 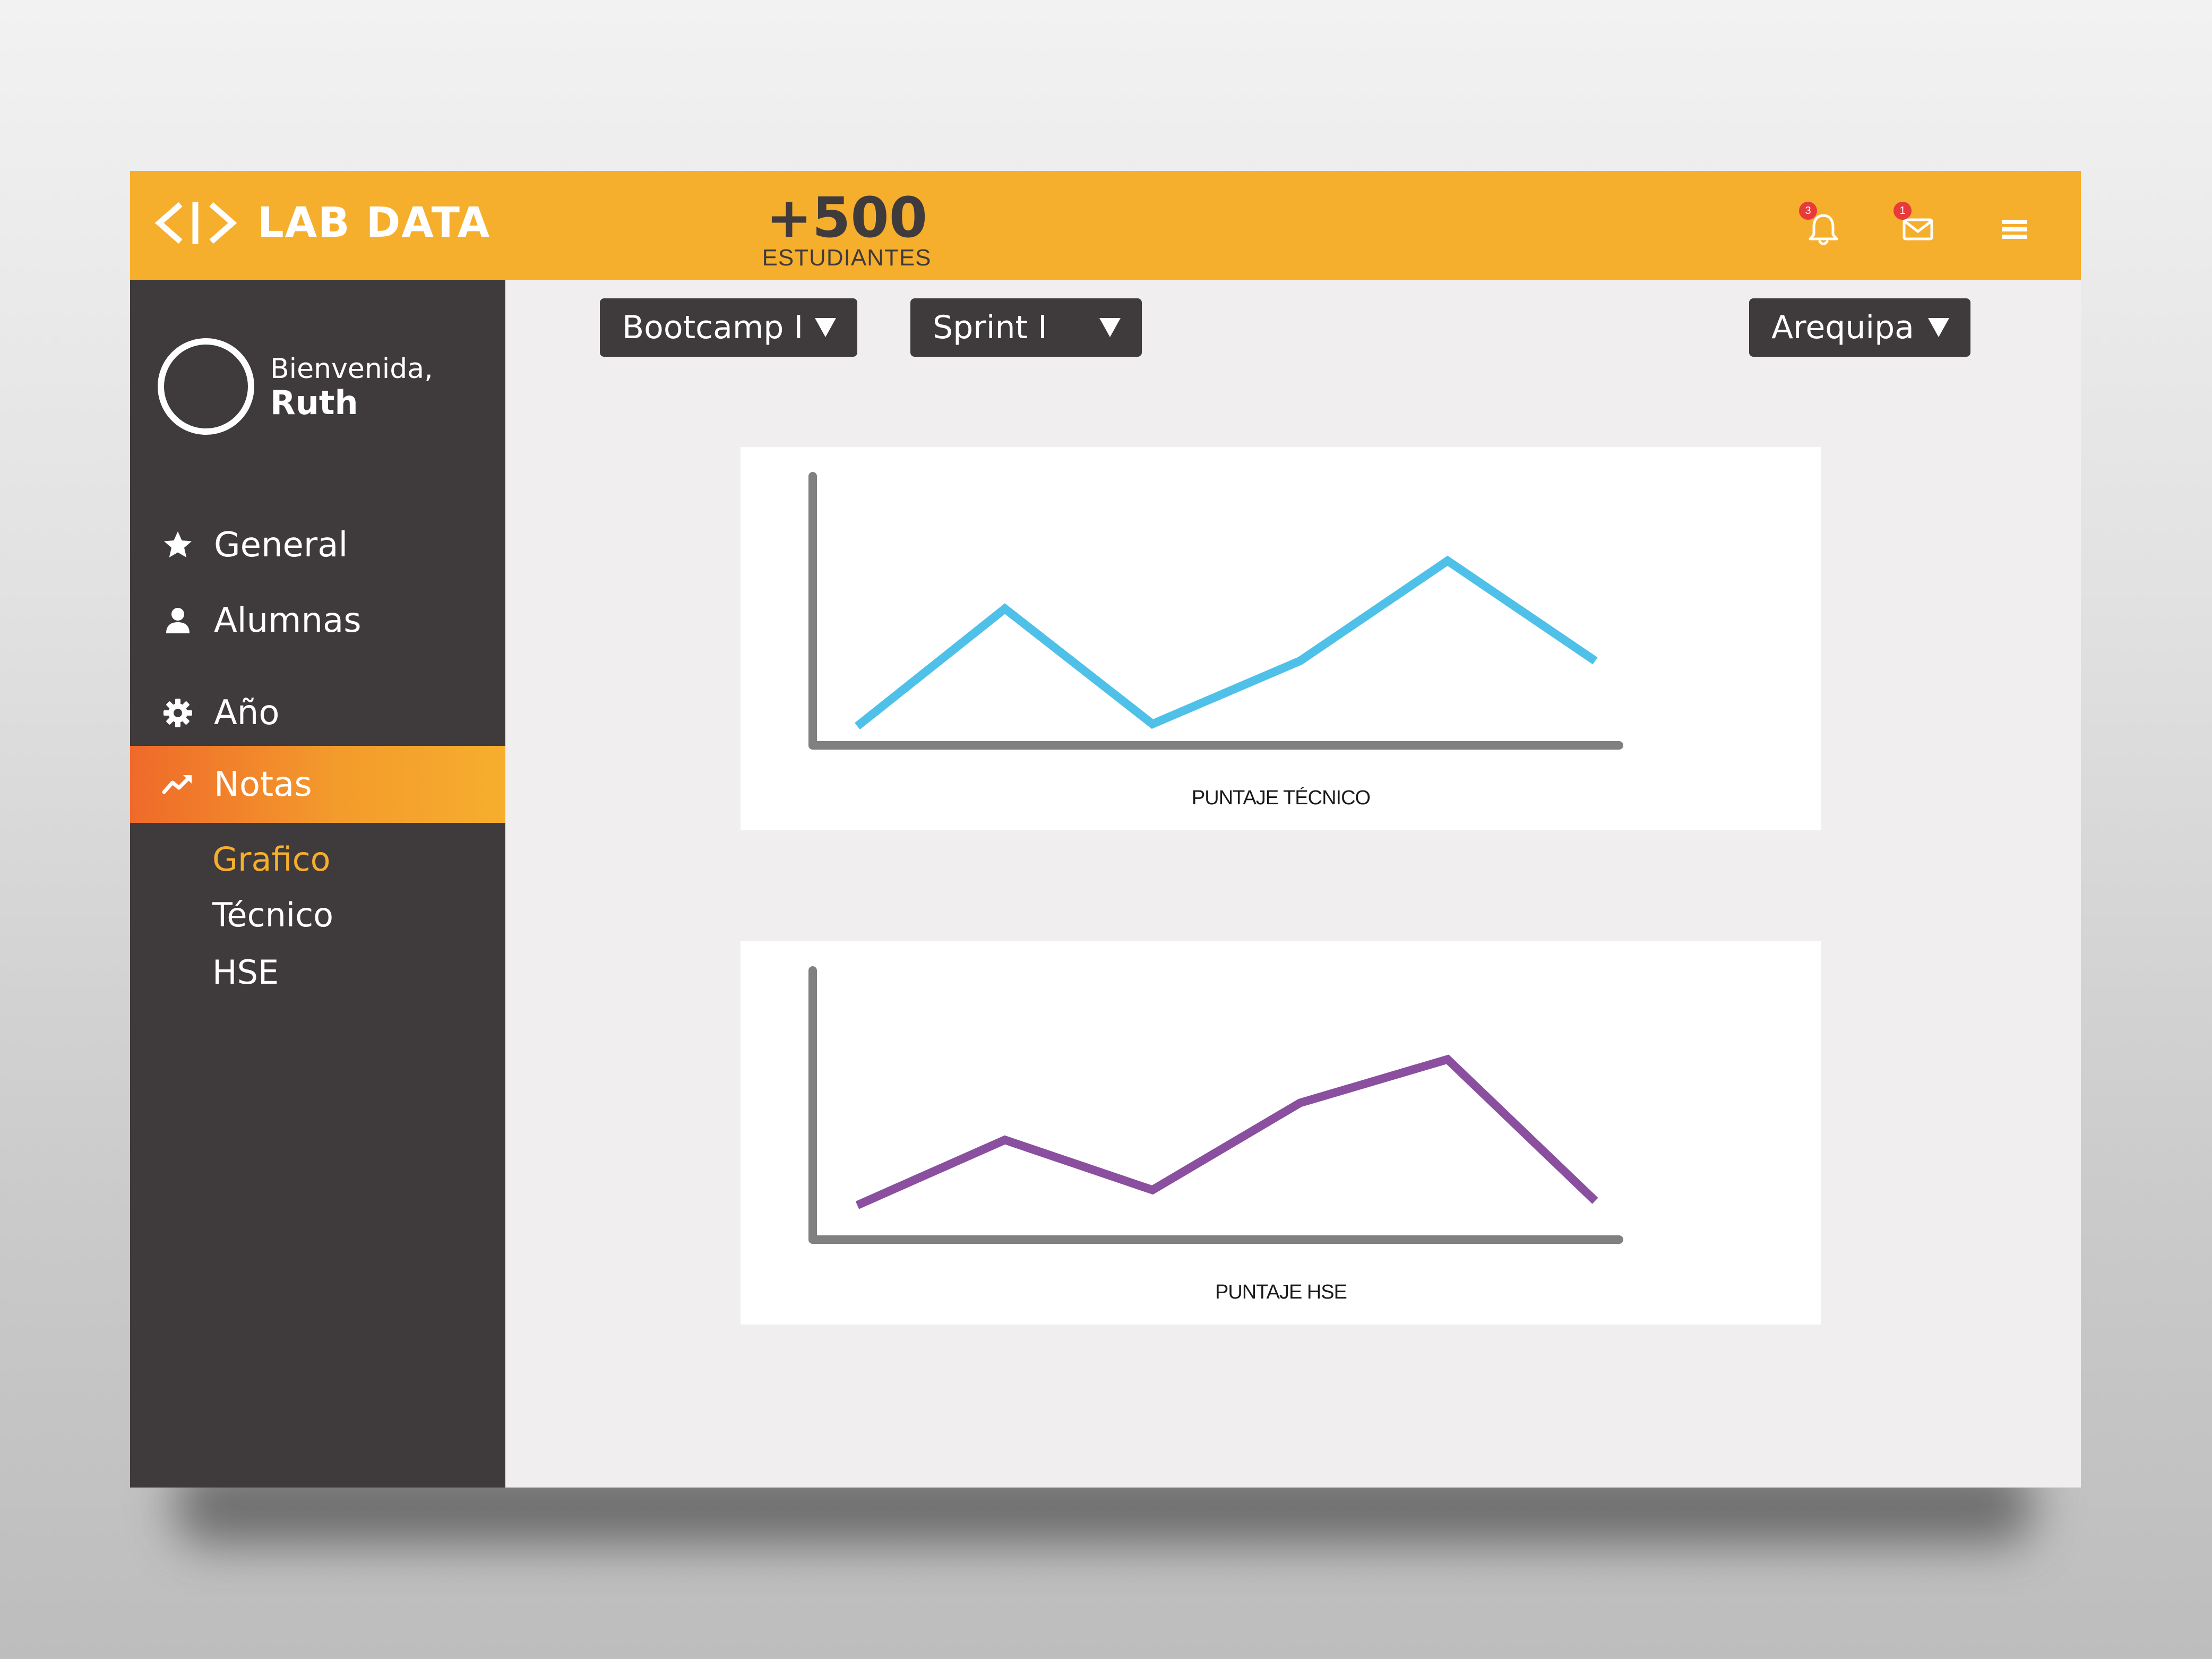 I want to click on sidebar-item-general: General, so click(x=318, y=545).